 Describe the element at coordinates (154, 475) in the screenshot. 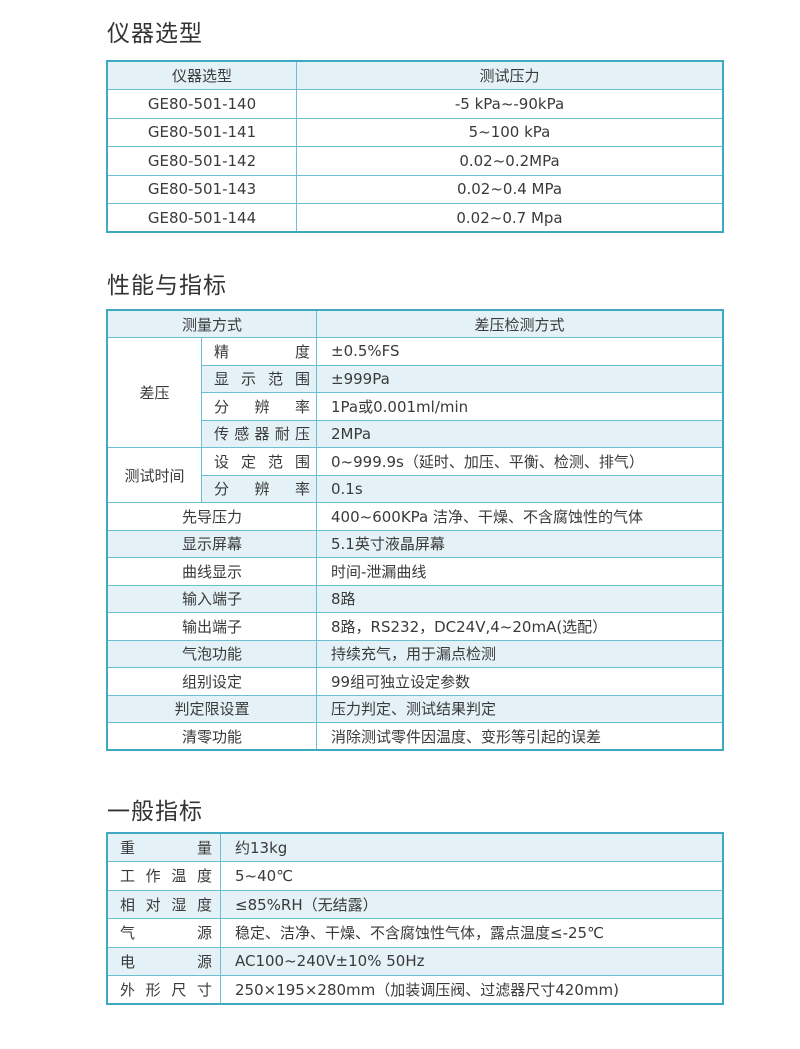

I see `group-label: 测试时间` at that location.